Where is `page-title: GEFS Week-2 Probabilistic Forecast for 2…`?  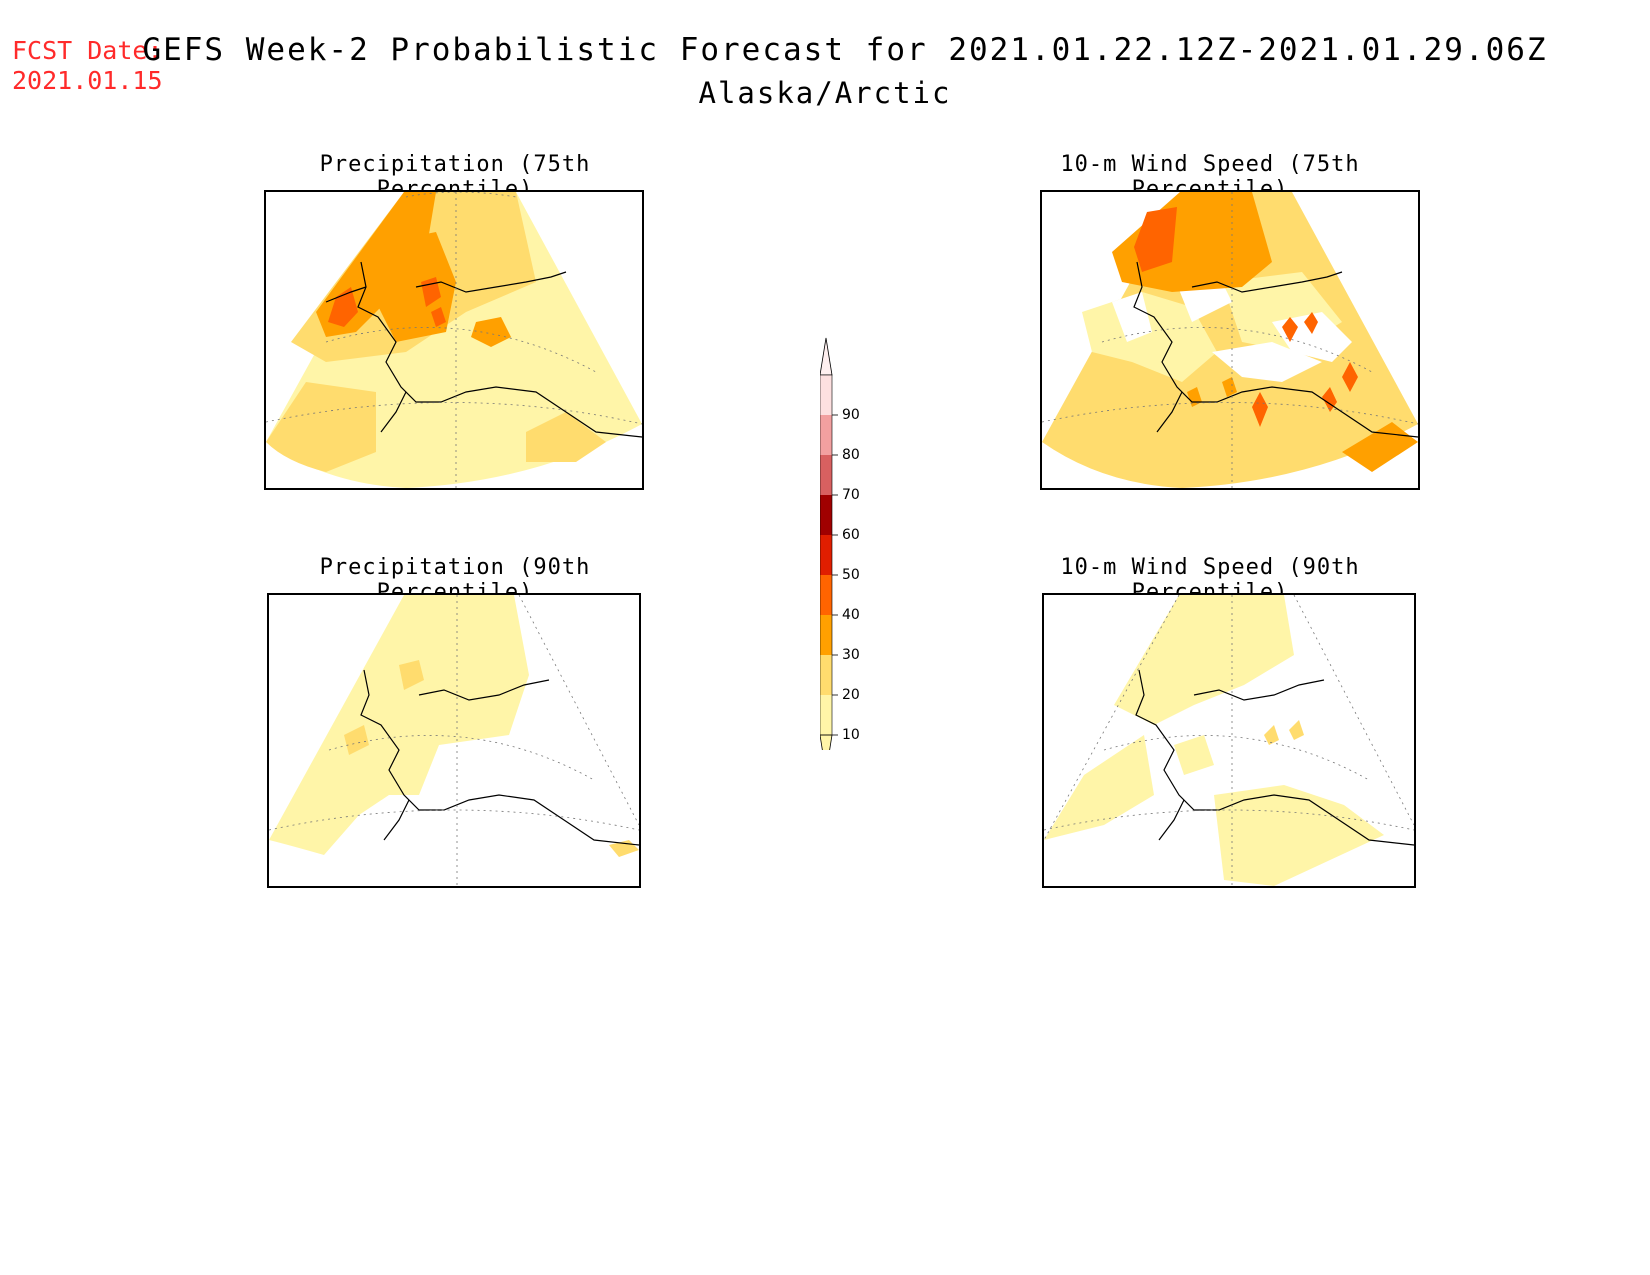
page-title: GEFS Week-2 Probabilistic Forecast for 2… is located at coordinates (845, 50).